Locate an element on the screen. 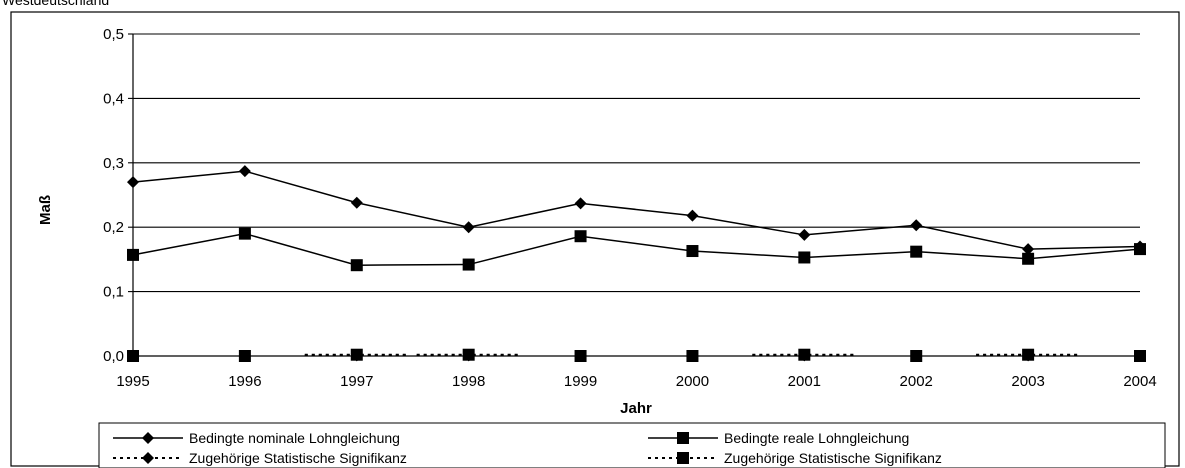  x-tick-label: 1999 is located at coordinates (580, 381).